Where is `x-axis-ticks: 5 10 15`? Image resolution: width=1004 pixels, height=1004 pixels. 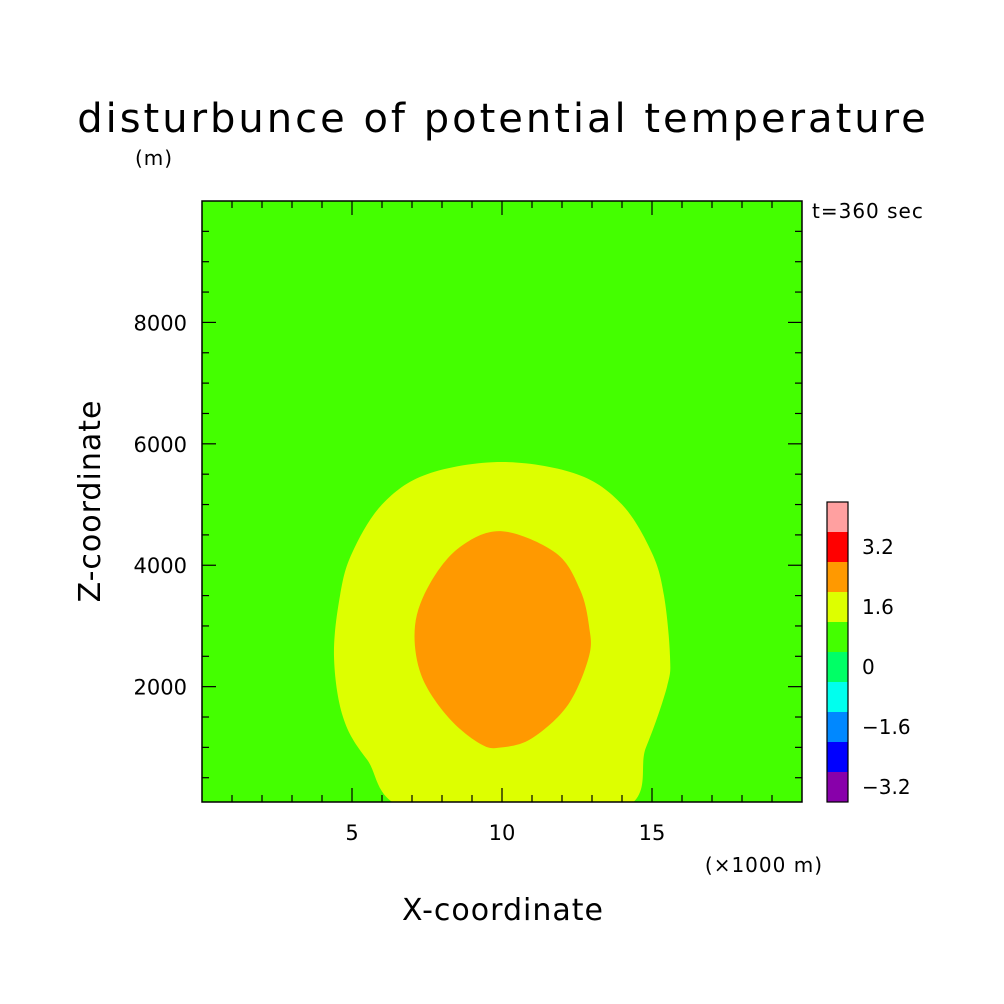 x-axis-ticks: 5 10 15 is located at coordinates (505, 833).